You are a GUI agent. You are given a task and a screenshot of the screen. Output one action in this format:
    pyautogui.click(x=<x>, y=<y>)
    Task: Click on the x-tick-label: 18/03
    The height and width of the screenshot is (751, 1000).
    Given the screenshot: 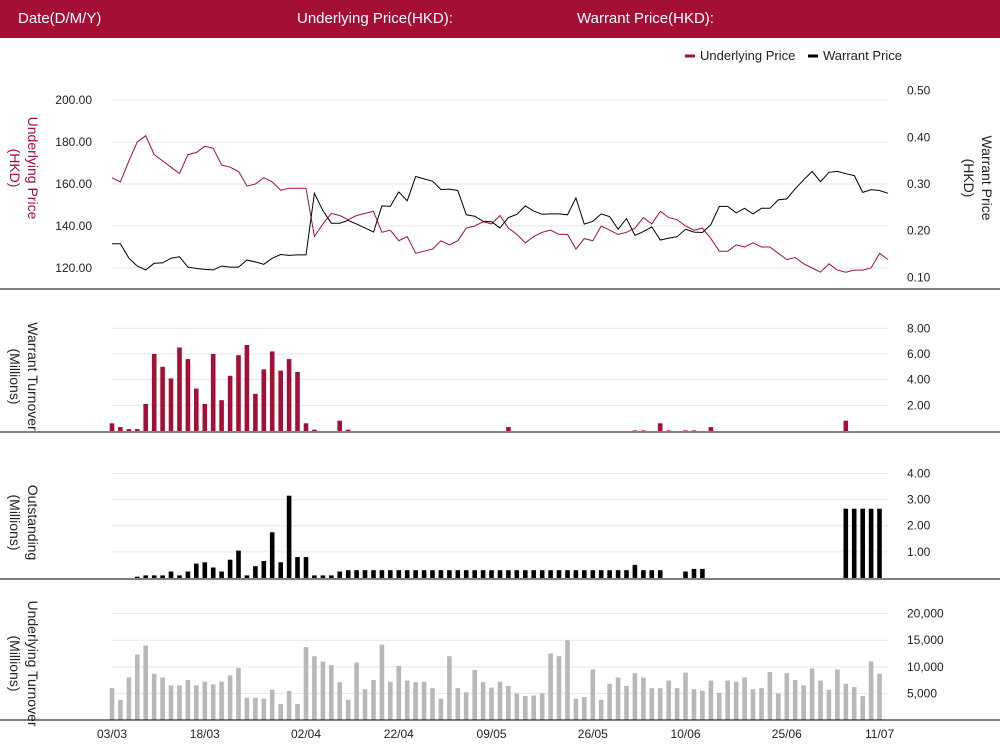 What is the action you would take?
    pyautogui.click(x=205, y=734)
    